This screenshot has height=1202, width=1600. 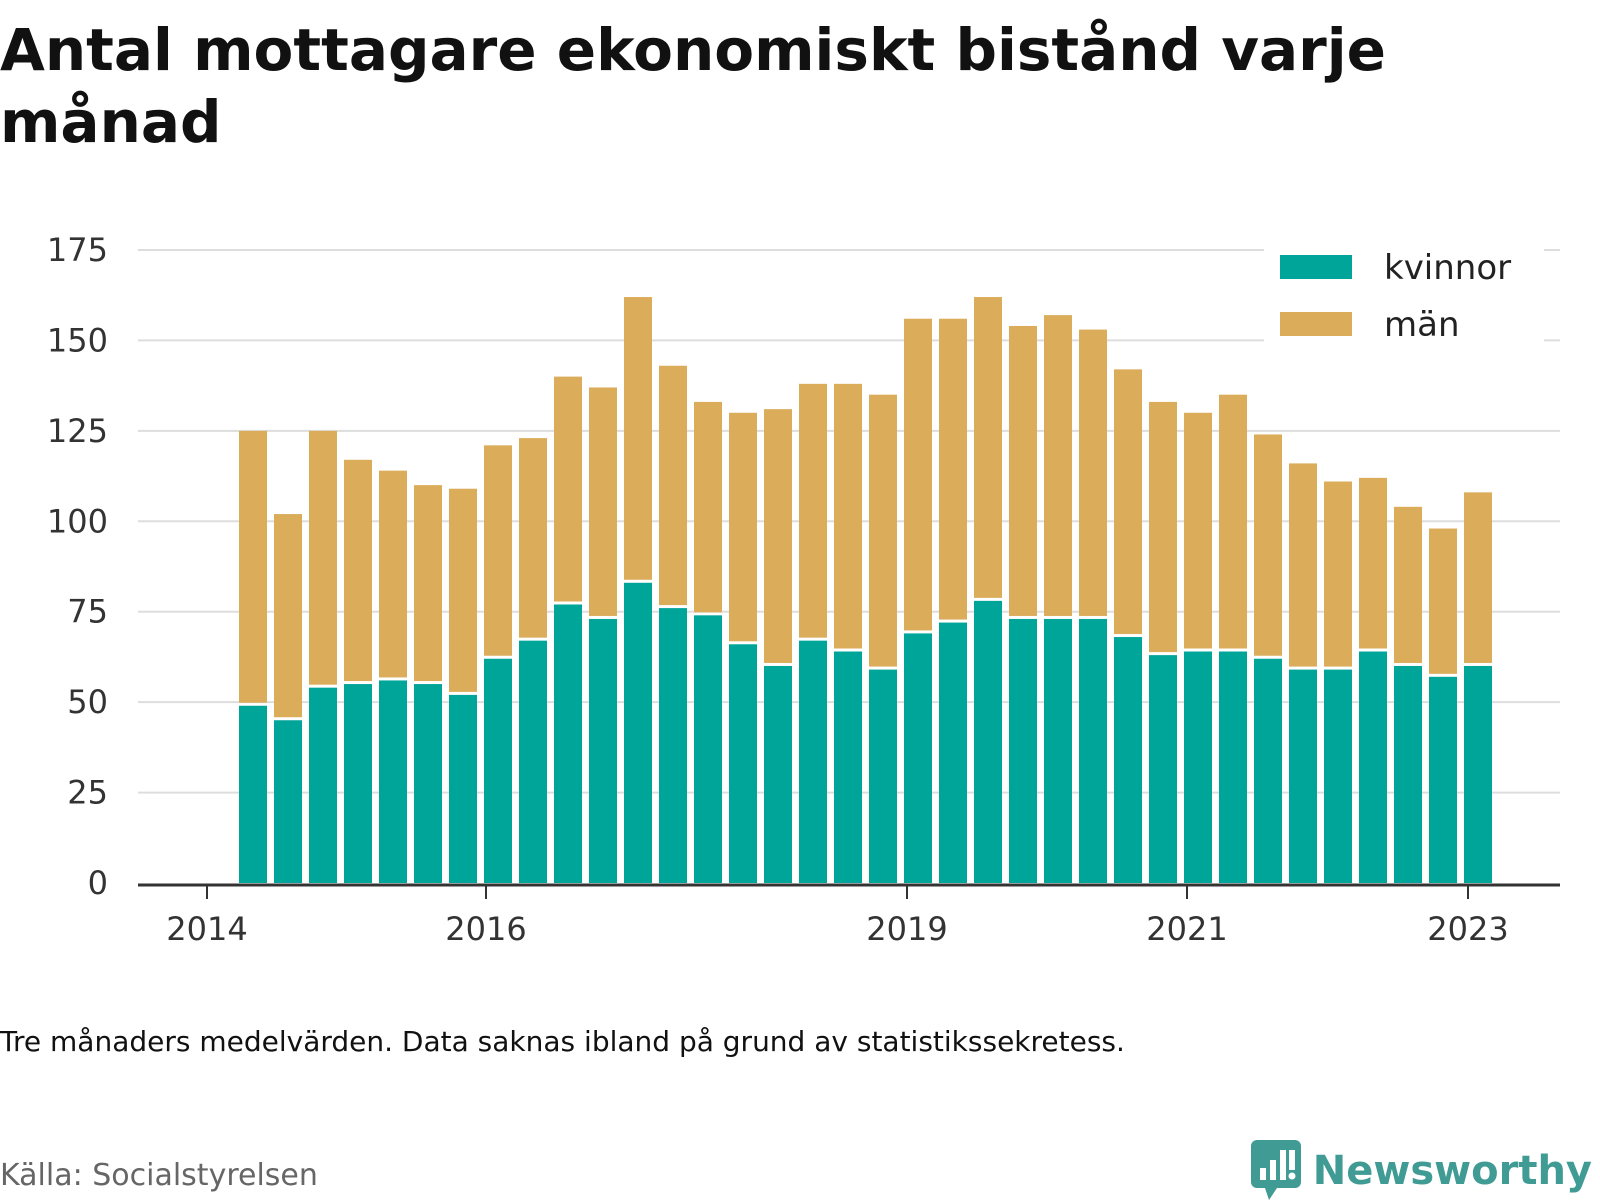 I want to click on source-credit: Källa: Socialstyrelsen, so click(x=159, y=1175).